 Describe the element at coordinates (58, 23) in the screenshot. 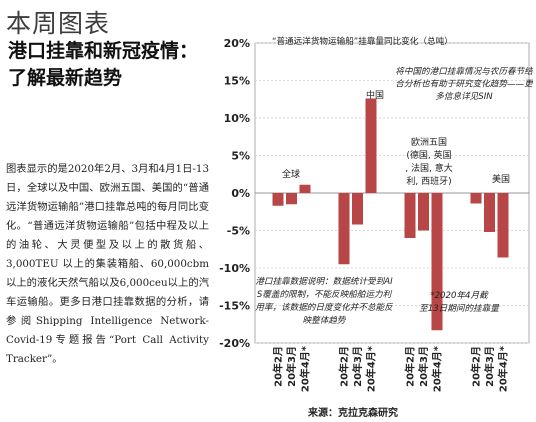

I see `section-title: 本周图表` at that location.